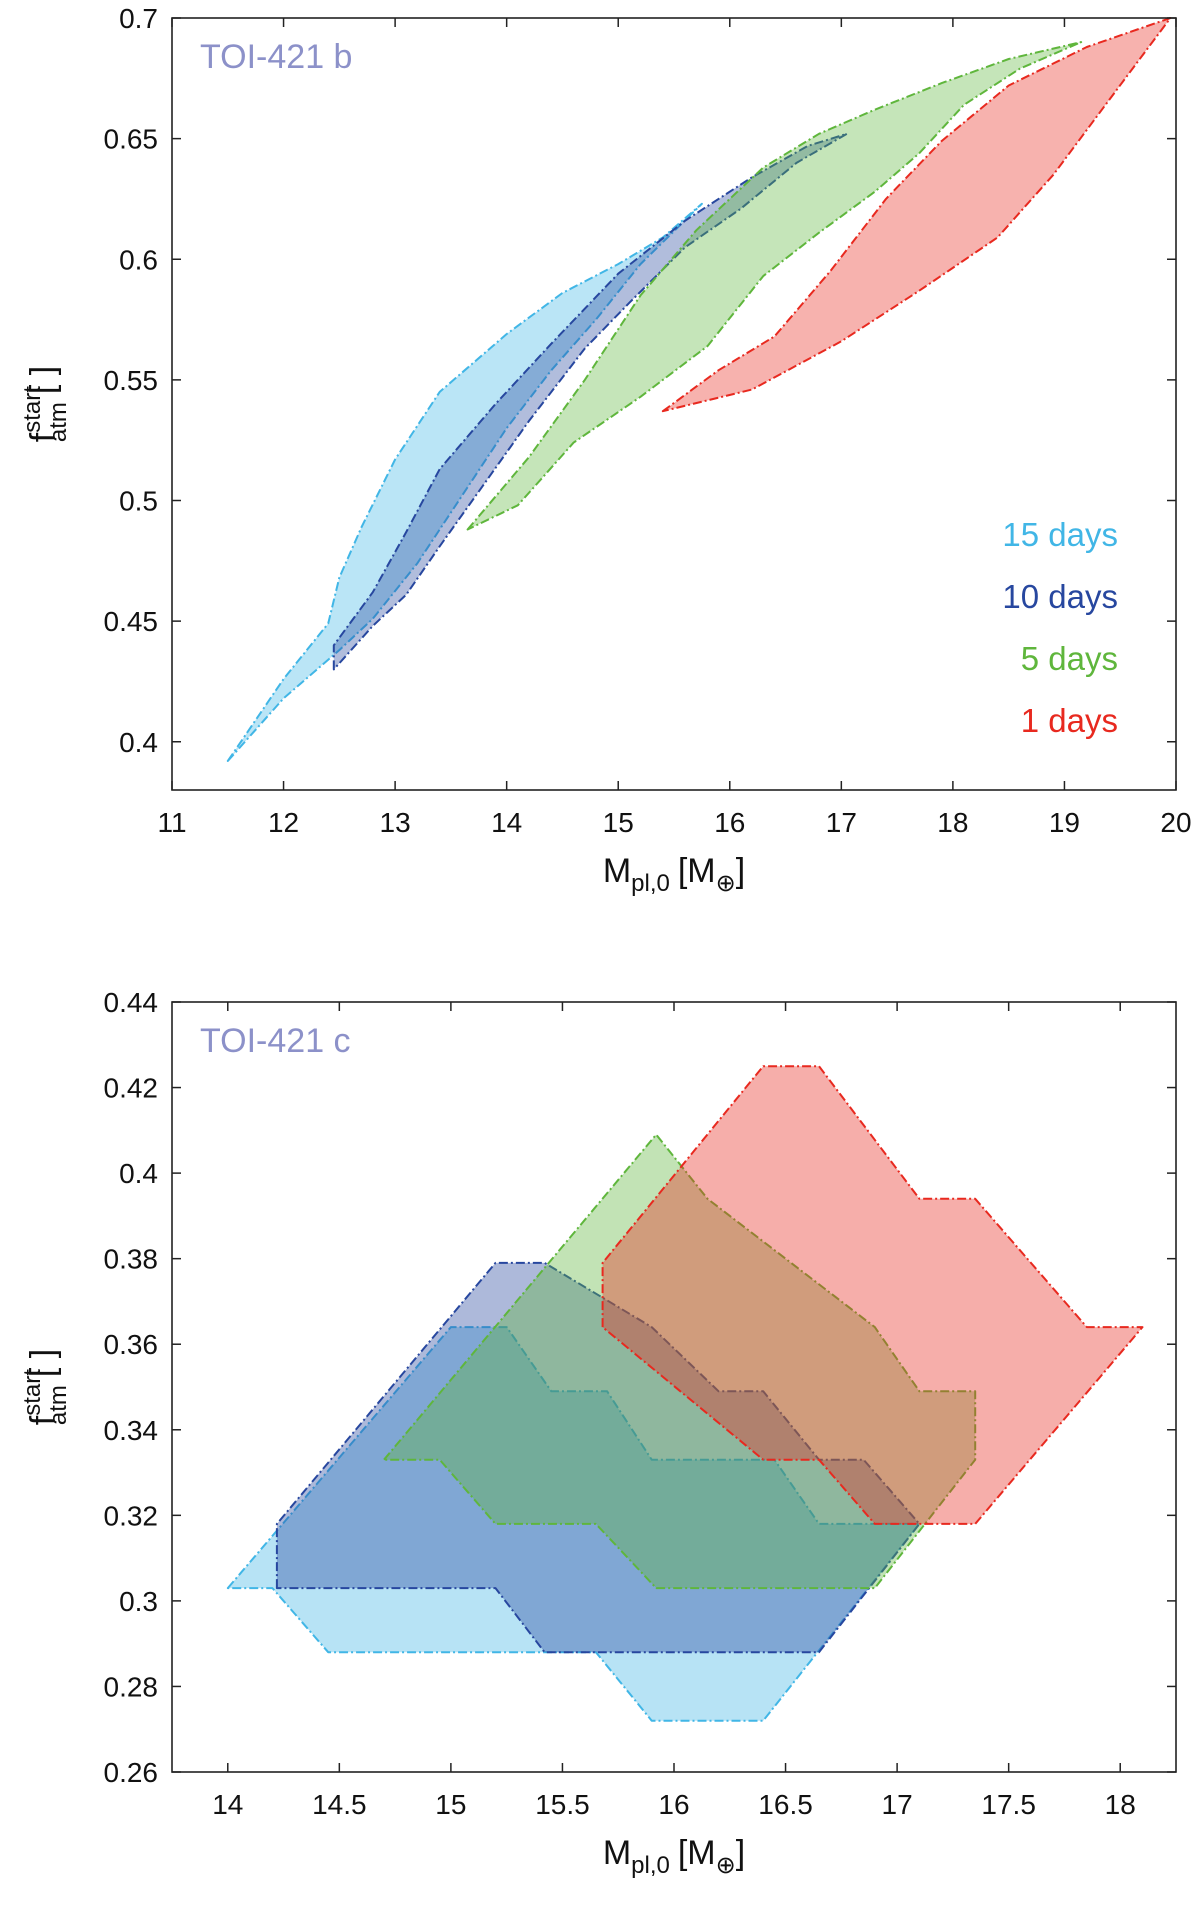 The height and width of the screenshot is (1912, 1200). I want to click on y-tick-label: 0.36, so click(131, 1344).